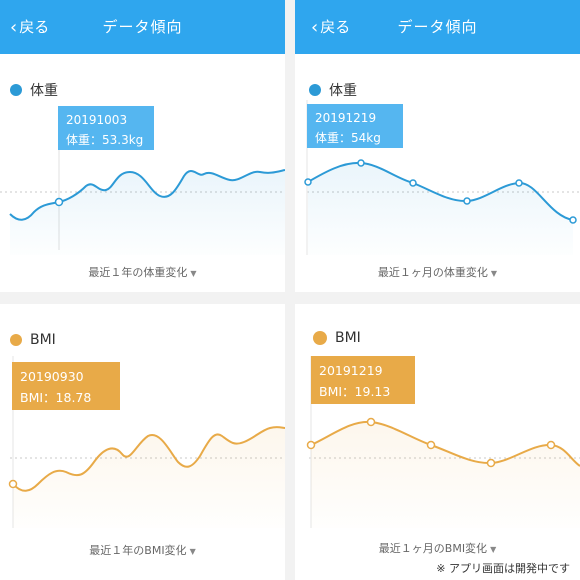 The image size is (580, 580). I want to click on bmi-year-tooltip: 20190930 BMI：18.78, so click(66, 386).